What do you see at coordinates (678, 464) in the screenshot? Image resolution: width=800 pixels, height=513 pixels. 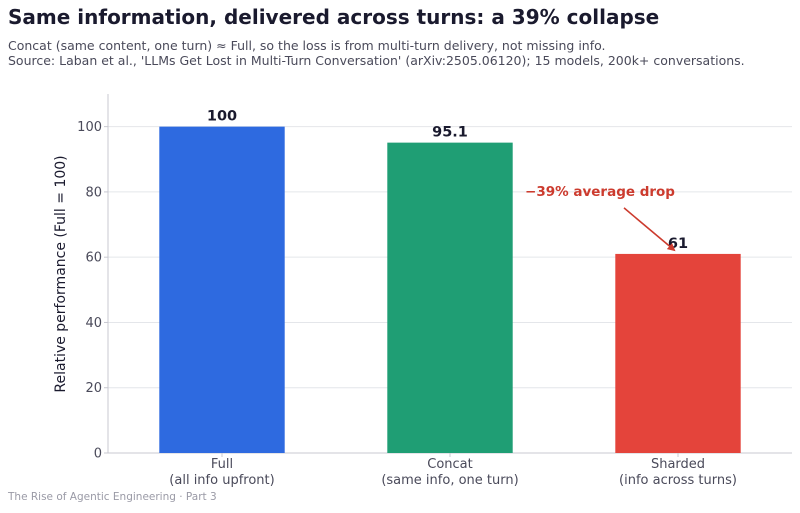 I see `x-tick-label: Sharded` at bounding box center [678, 464].